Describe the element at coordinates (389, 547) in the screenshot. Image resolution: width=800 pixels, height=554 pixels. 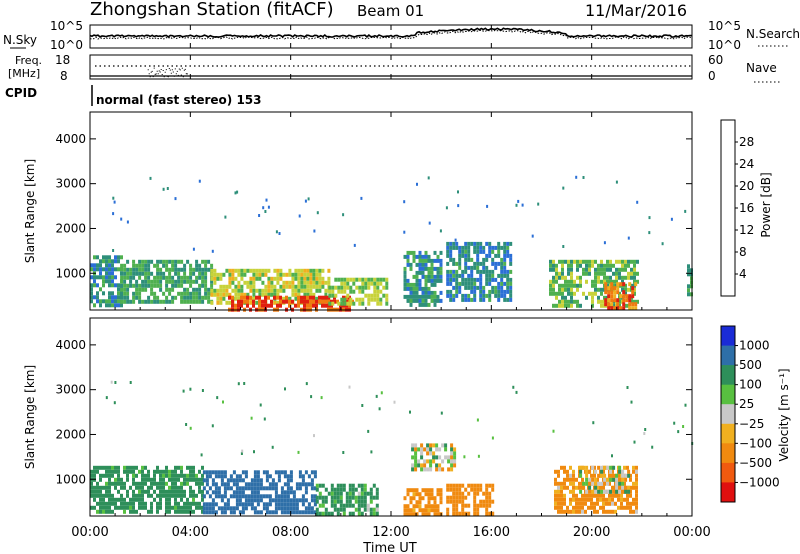
I see `xaxis-label: Time UT` at that location.